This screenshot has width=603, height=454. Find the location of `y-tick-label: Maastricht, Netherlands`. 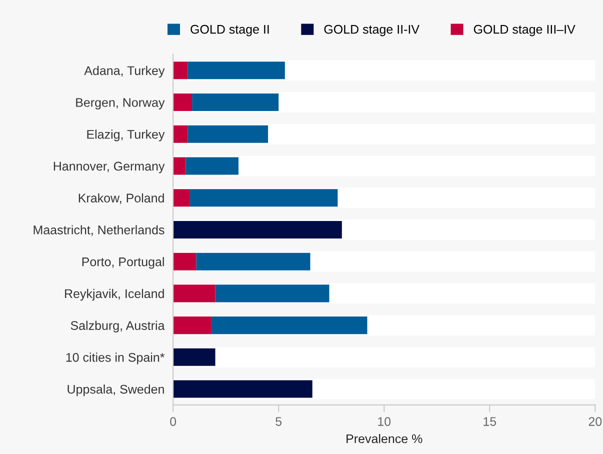

y-tick-label: Maastricht, Netherlands is located at coordinates (99, 230).